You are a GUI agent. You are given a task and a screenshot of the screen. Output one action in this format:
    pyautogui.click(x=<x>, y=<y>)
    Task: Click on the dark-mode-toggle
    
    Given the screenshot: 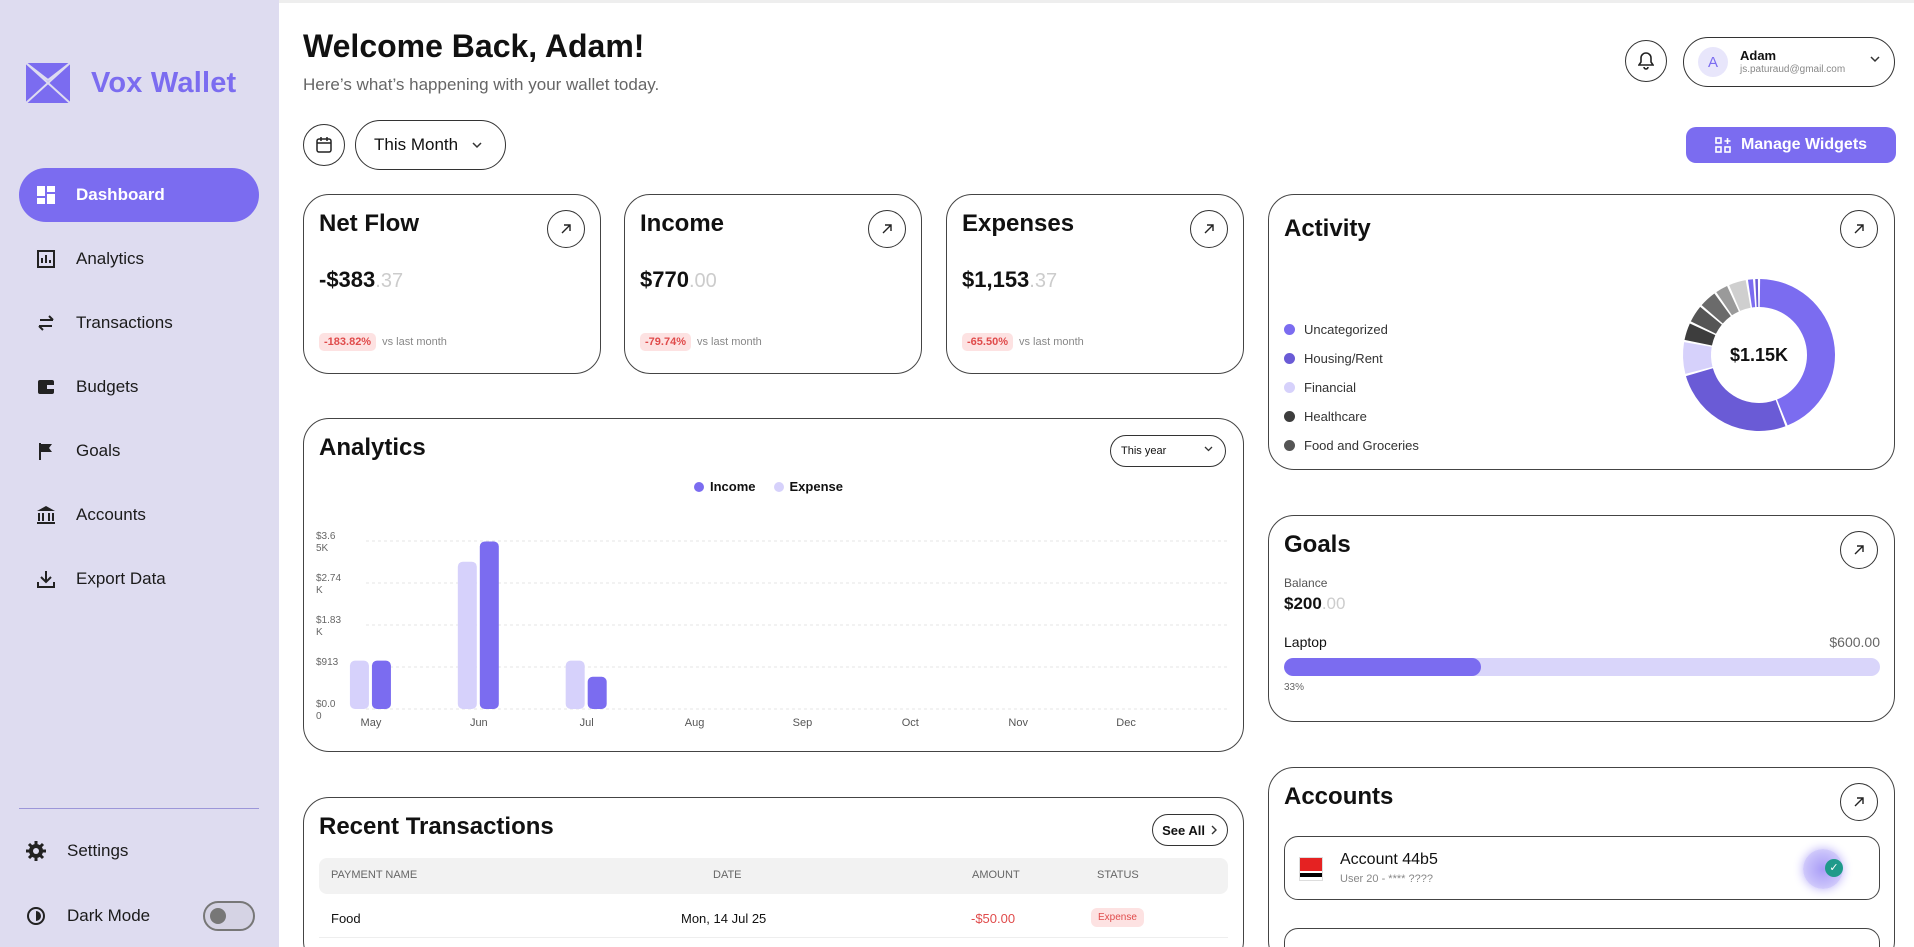 What is the action you would take?
    pyautogui.click(x=229, y=916)
    